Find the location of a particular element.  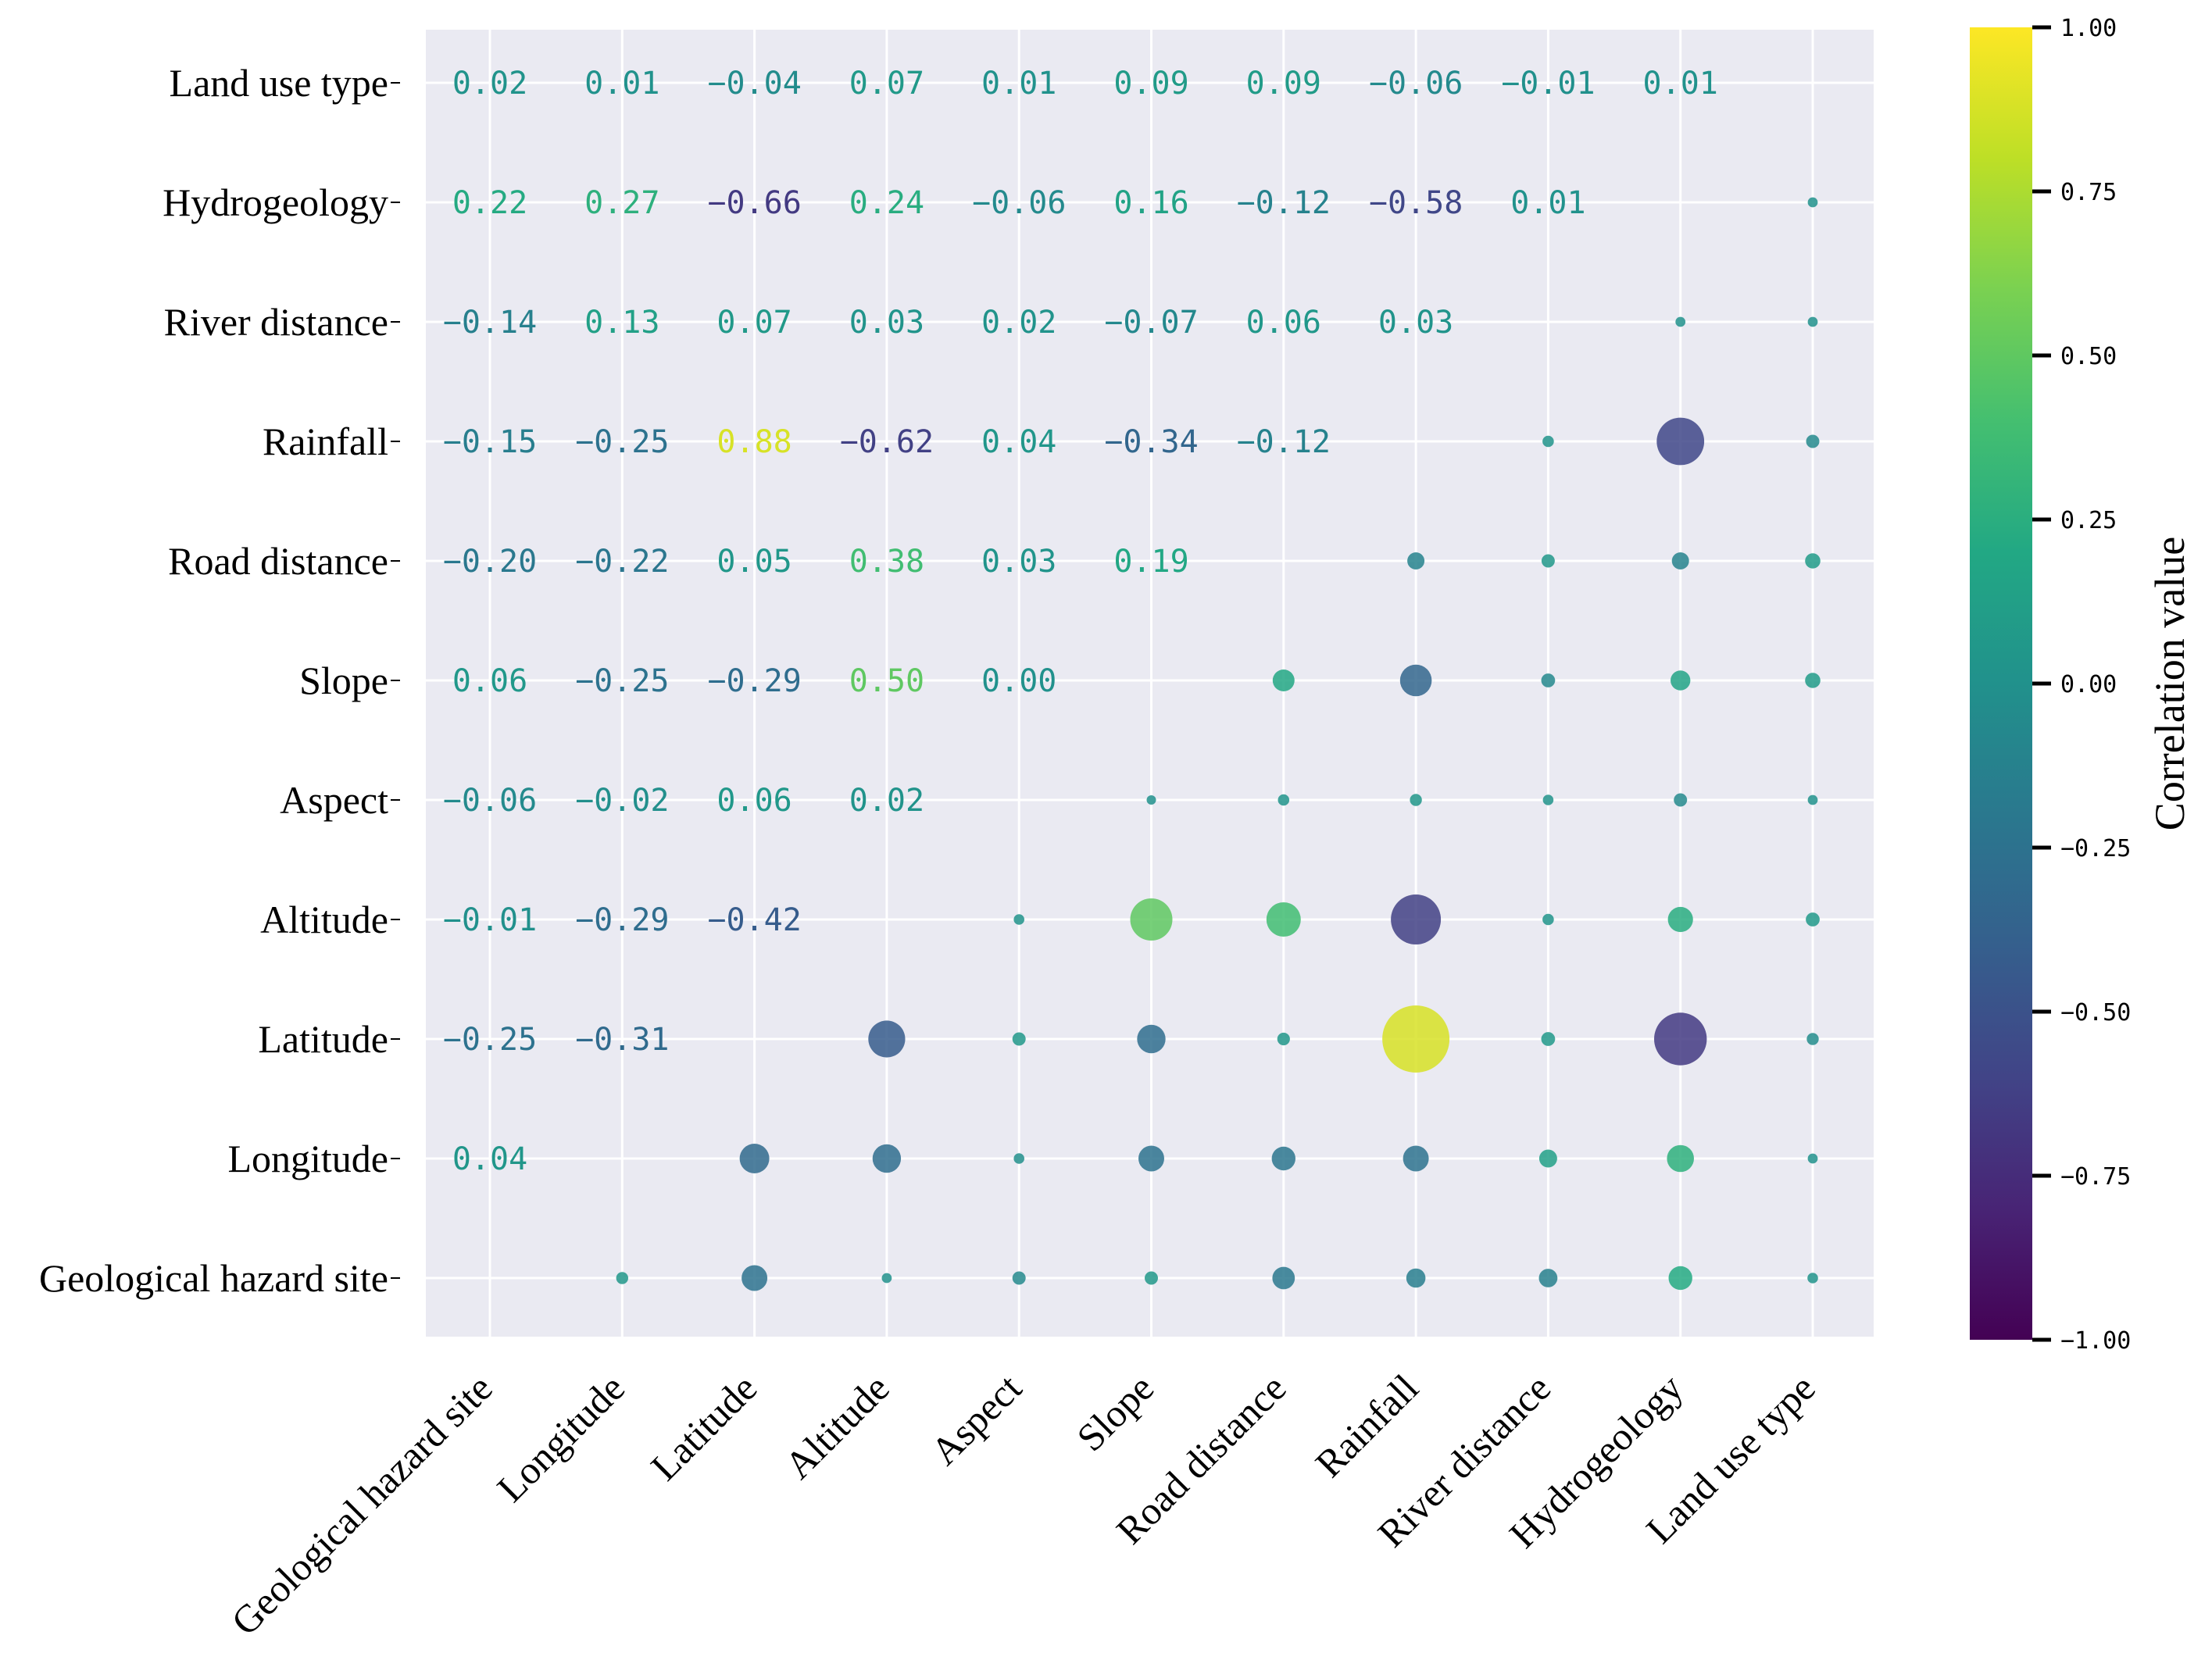

correlation-value-label: −0.22 is located at coordinates (622, 562).